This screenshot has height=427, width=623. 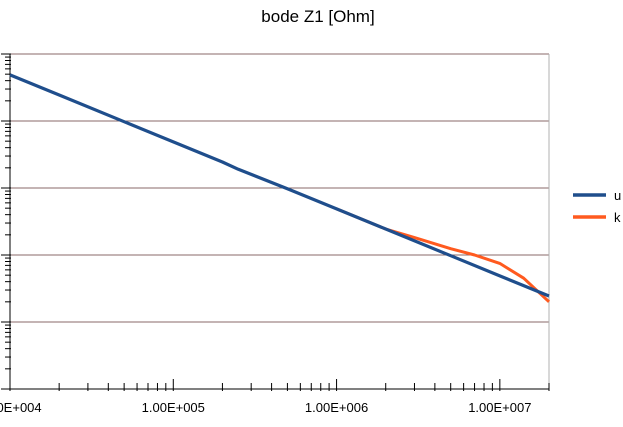 I want to click on x-tick-label: 1.00E+004, so click(x=21, y=407).